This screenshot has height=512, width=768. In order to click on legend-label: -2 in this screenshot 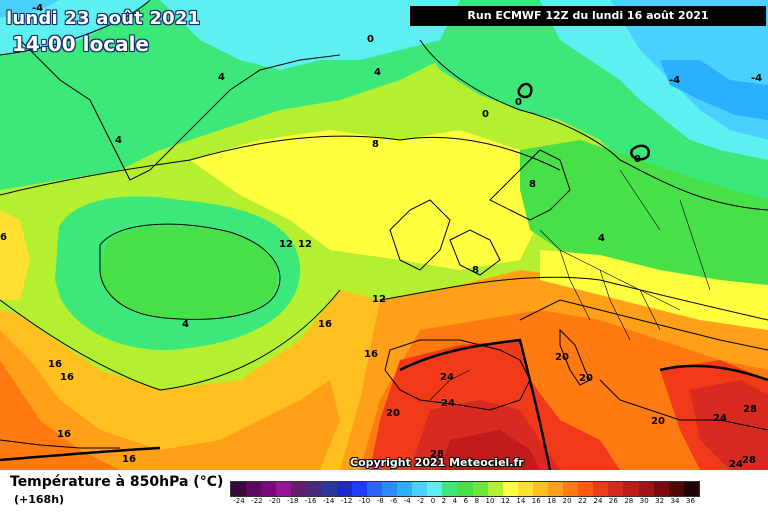, I will do `click(421, 501)`.